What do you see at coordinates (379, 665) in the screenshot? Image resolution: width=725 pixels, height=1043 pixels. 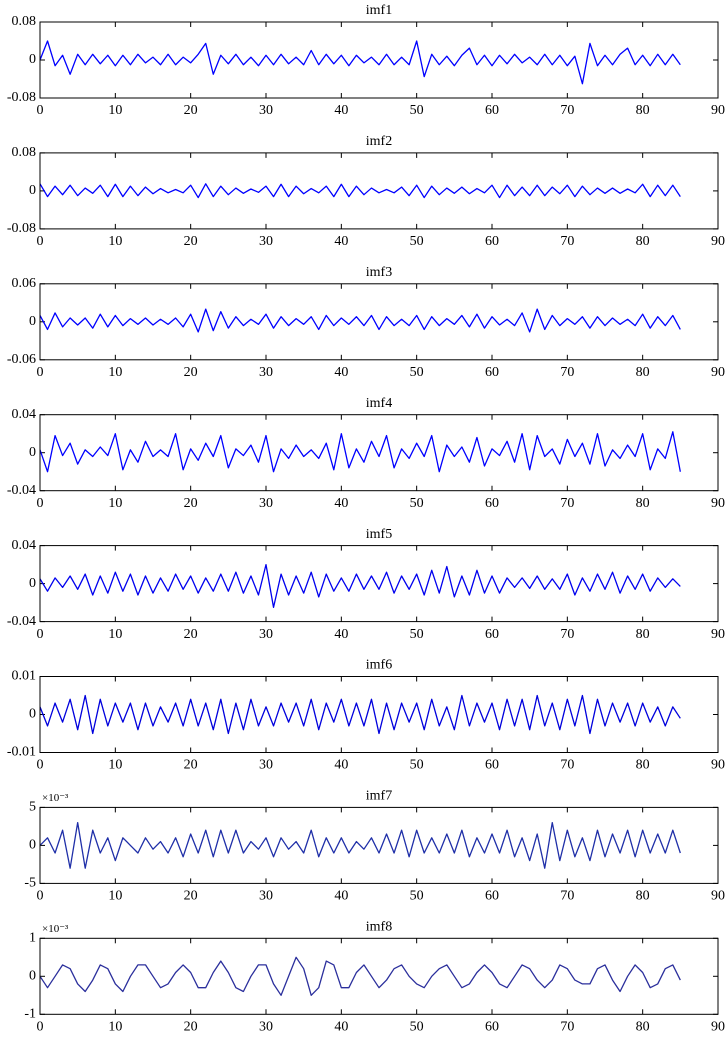 I see `subplot-title: imf6` at bounding box center [379, 665].